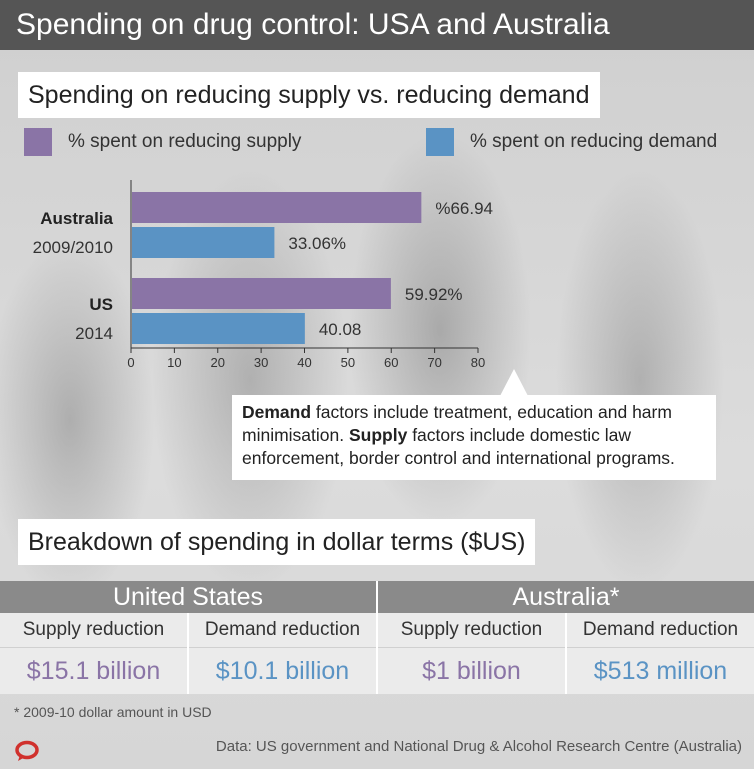 The width and height of the screenshot is (754, 769). Describe the element at coordinates (434, 362) in the screenshot. I see `x-tick-label: 70` at that location.